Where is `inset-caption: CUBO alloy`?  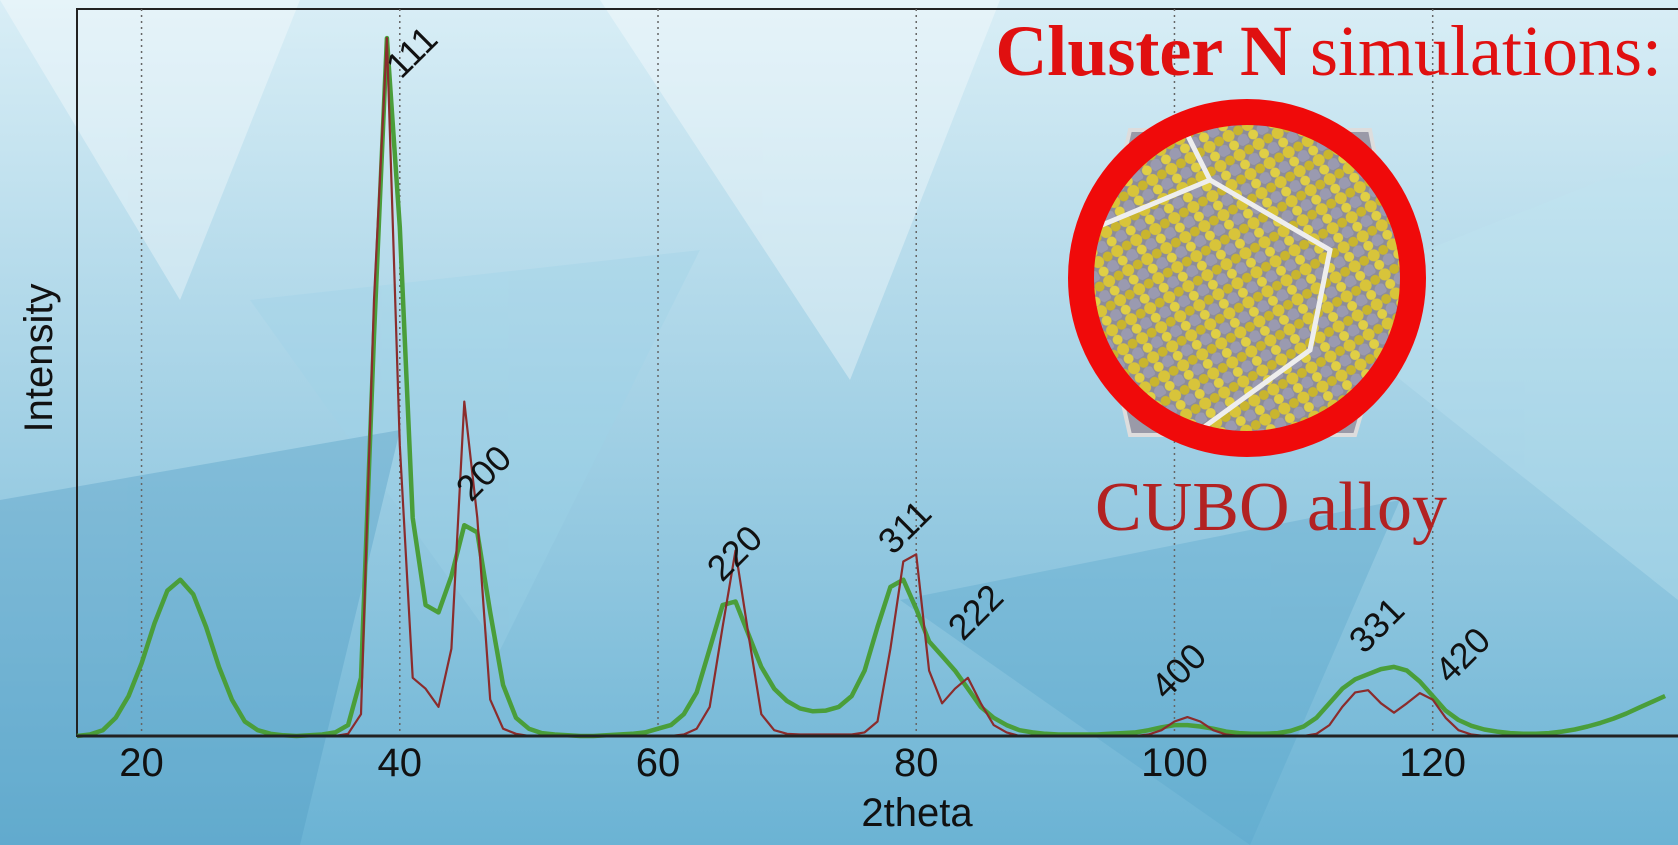 inset-caption: CUBO alloy is located at coordinates (1271, 507).